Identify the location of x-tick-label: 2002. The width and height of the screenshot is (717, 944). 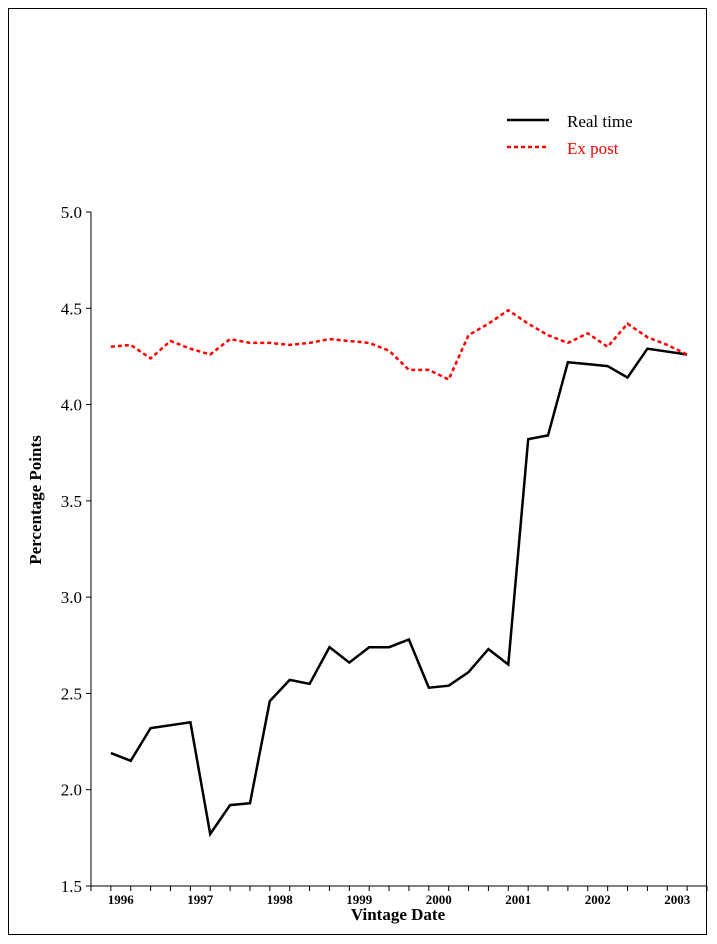
(598, 899).